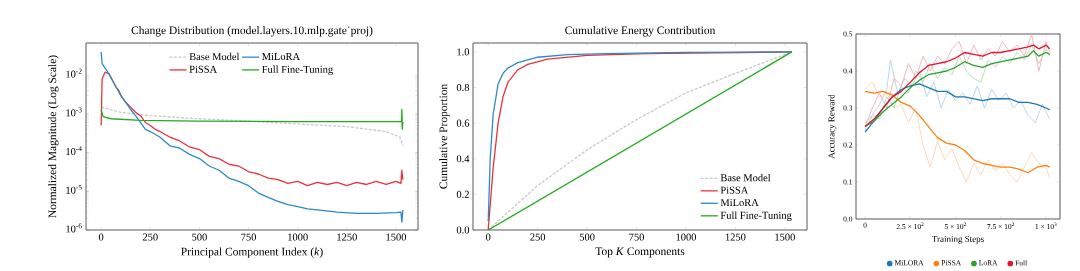 Image resolution: width=1080 pixels, height=271 pixels. Describe the element at coordinates (53, 136) in the screenshot. I see `y-axis-title: Normalized Magnitude (Log Scale)` at that location.